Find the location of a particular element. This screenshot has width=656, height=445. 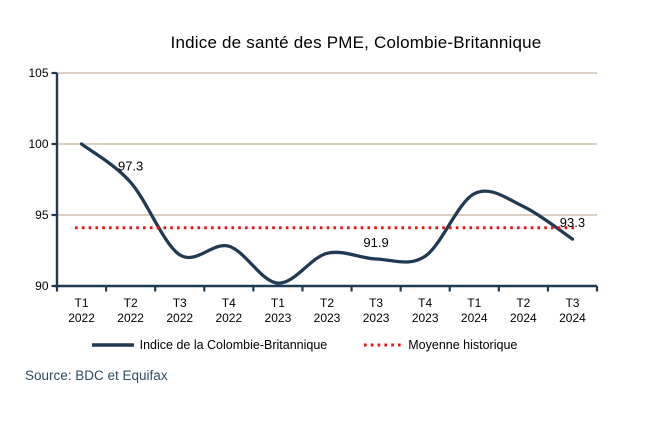

legend-label-average: Moyenne historique is located at coordinates (463, 345).